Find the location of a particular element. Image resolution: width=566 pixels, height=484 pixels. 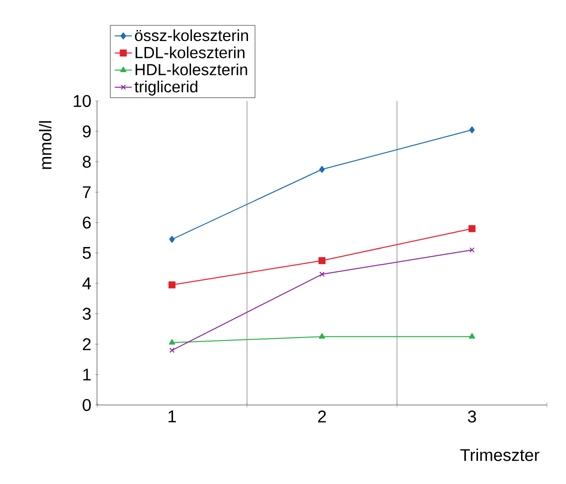

x-tick-label: 3 is located at coordinates (472, 416).